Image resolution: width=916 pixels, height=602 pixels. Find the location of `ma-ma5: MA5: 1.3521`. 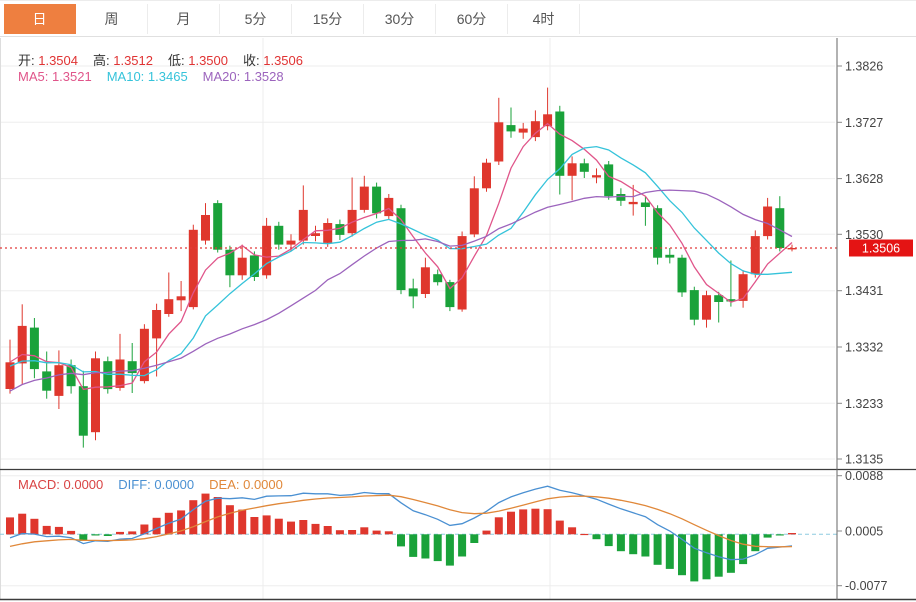

ma-ma5: MA5: 1.3521 is located at coordinates (55, 76).